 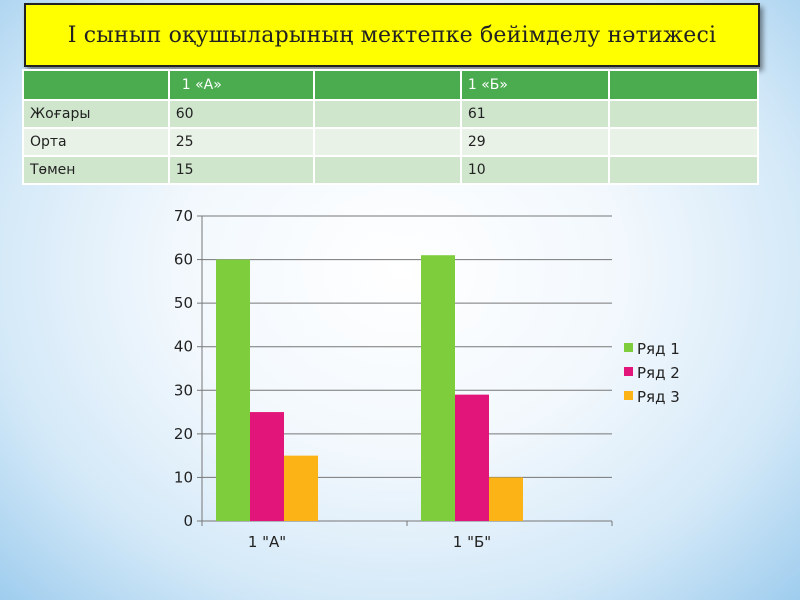 I want to click on table-cell: 15, so click(x=241, y=170).